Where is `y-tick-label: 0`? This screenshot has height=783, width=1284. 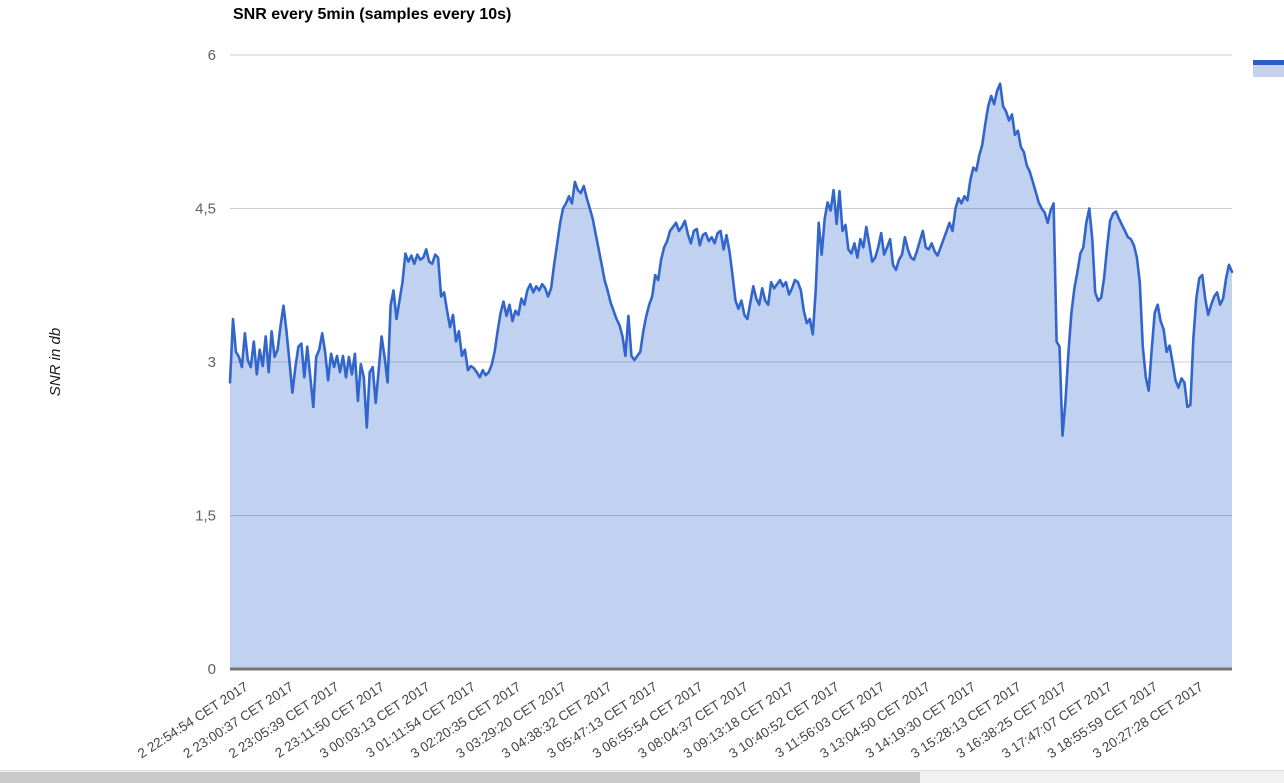 y-tick-label: 0 is located at coordinates (212, 669).